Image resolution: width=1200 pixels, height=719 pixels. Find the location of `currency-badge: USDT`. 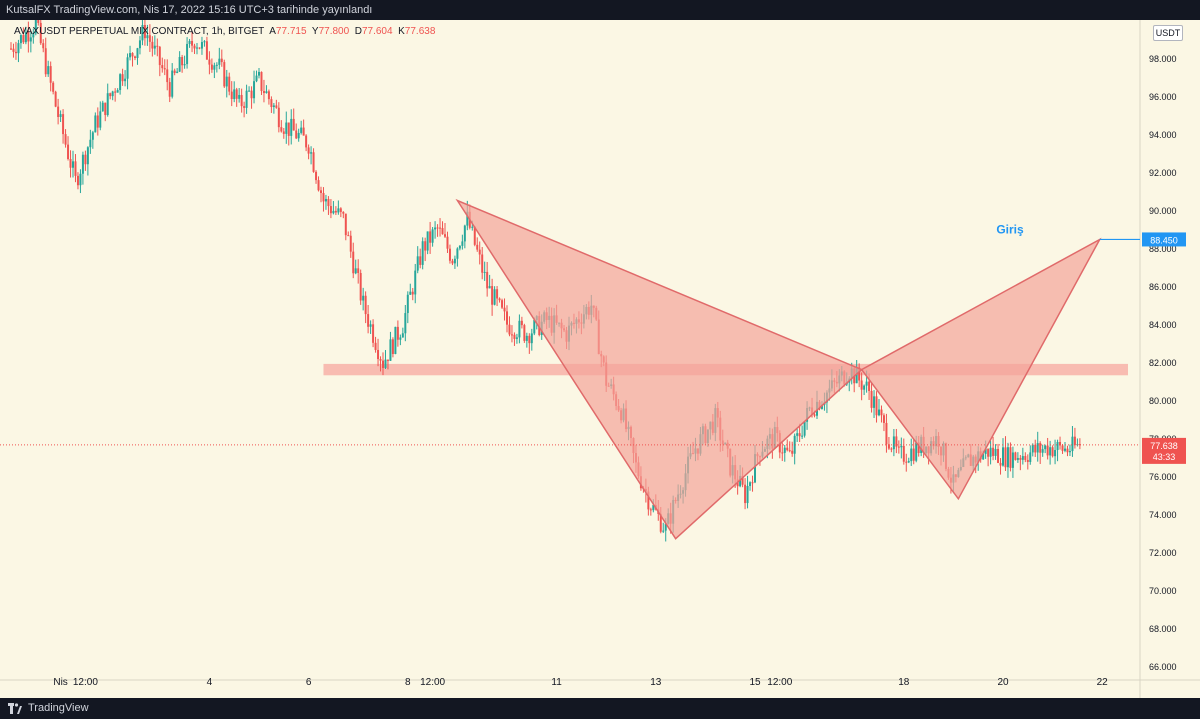

currency-badge: USDT is located at coordinates (1168, 33).